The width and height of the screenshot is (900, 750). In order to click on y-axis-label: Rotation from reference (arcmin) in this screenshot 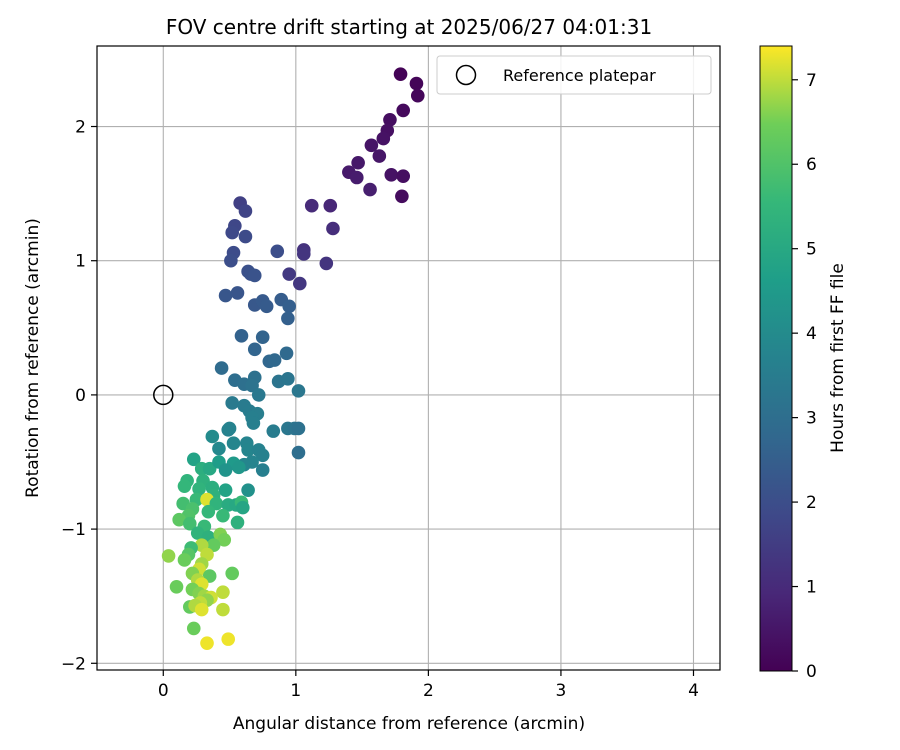, I will do `click(33, 358)`.